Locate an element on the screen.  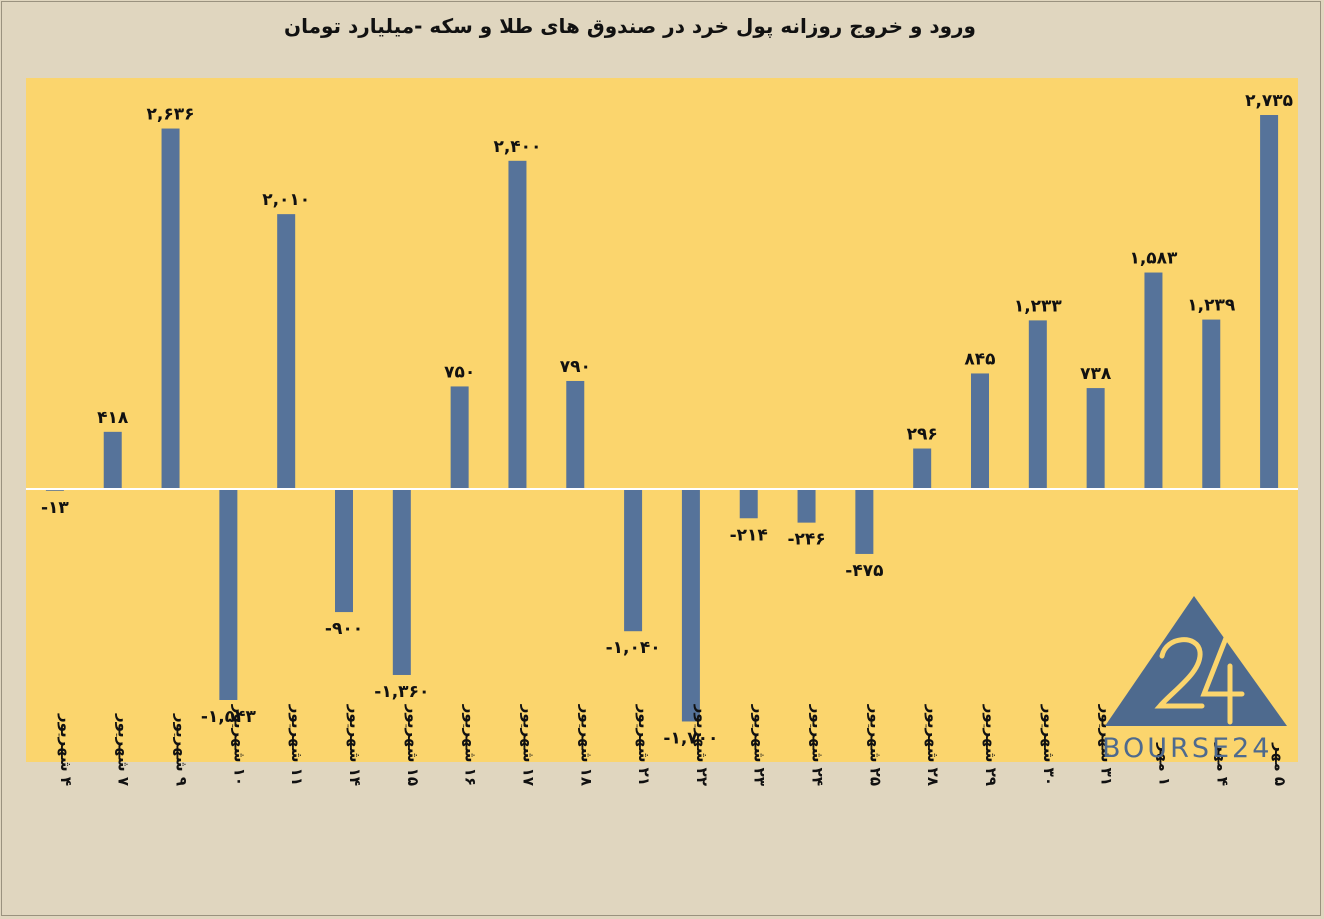
data-label: ۲,۰۱۰ is located at coordinates (286, 200).